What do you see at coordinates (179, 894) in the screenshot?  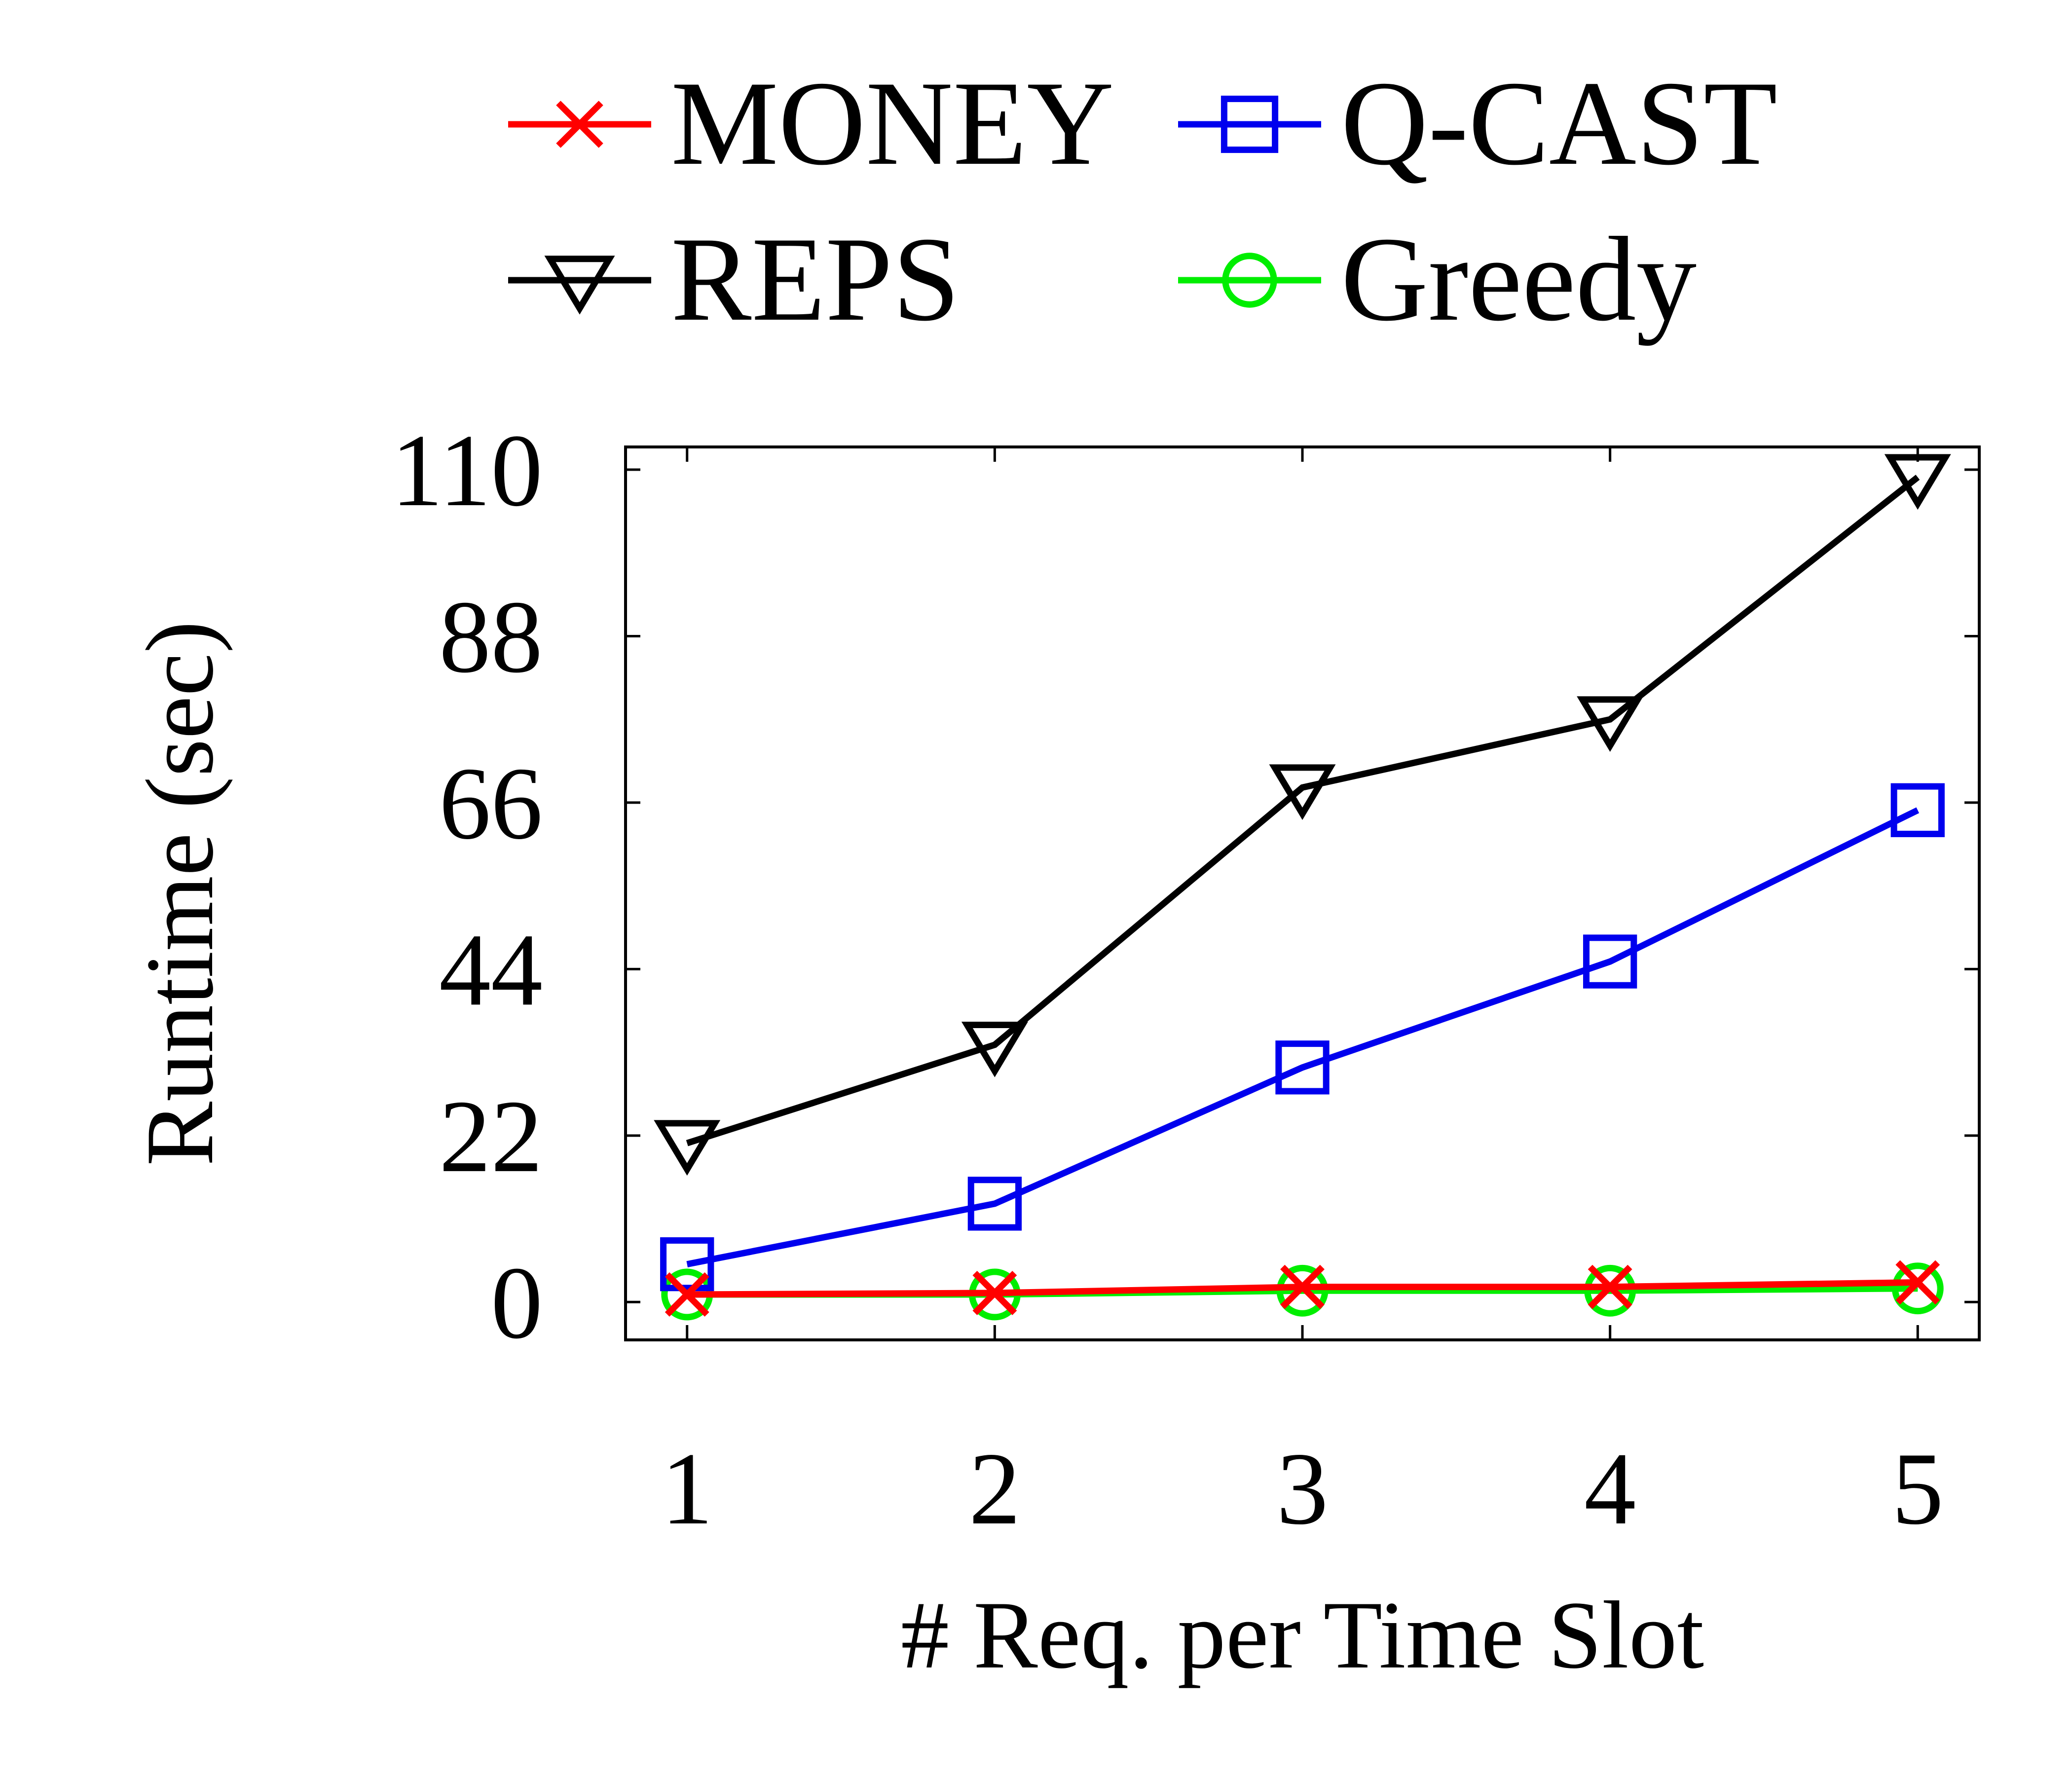 I see `y-axis-label: Runtime (sec)` at bounding box center [179, 894].